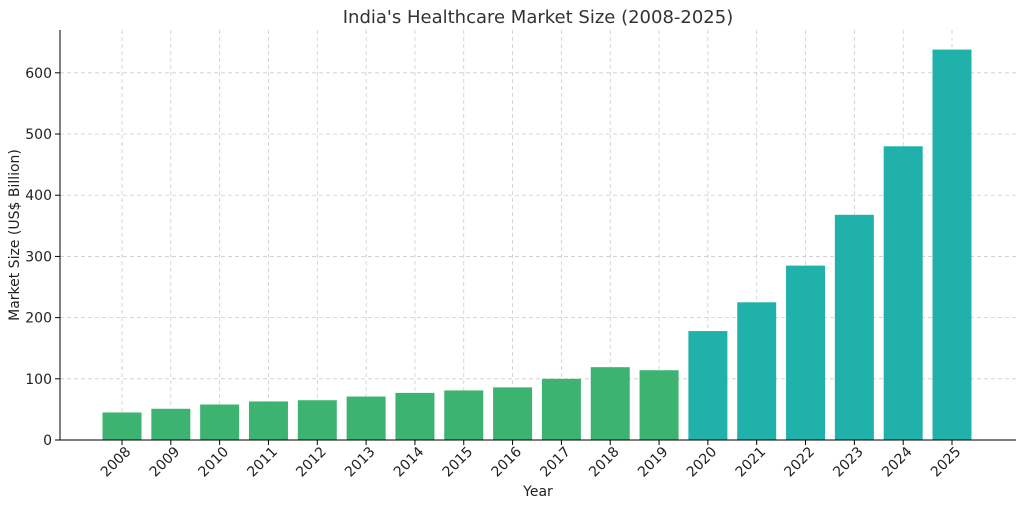  Describe the element at coordinates (854, 327) in the screenshot. I see `bar-2023` at that location.